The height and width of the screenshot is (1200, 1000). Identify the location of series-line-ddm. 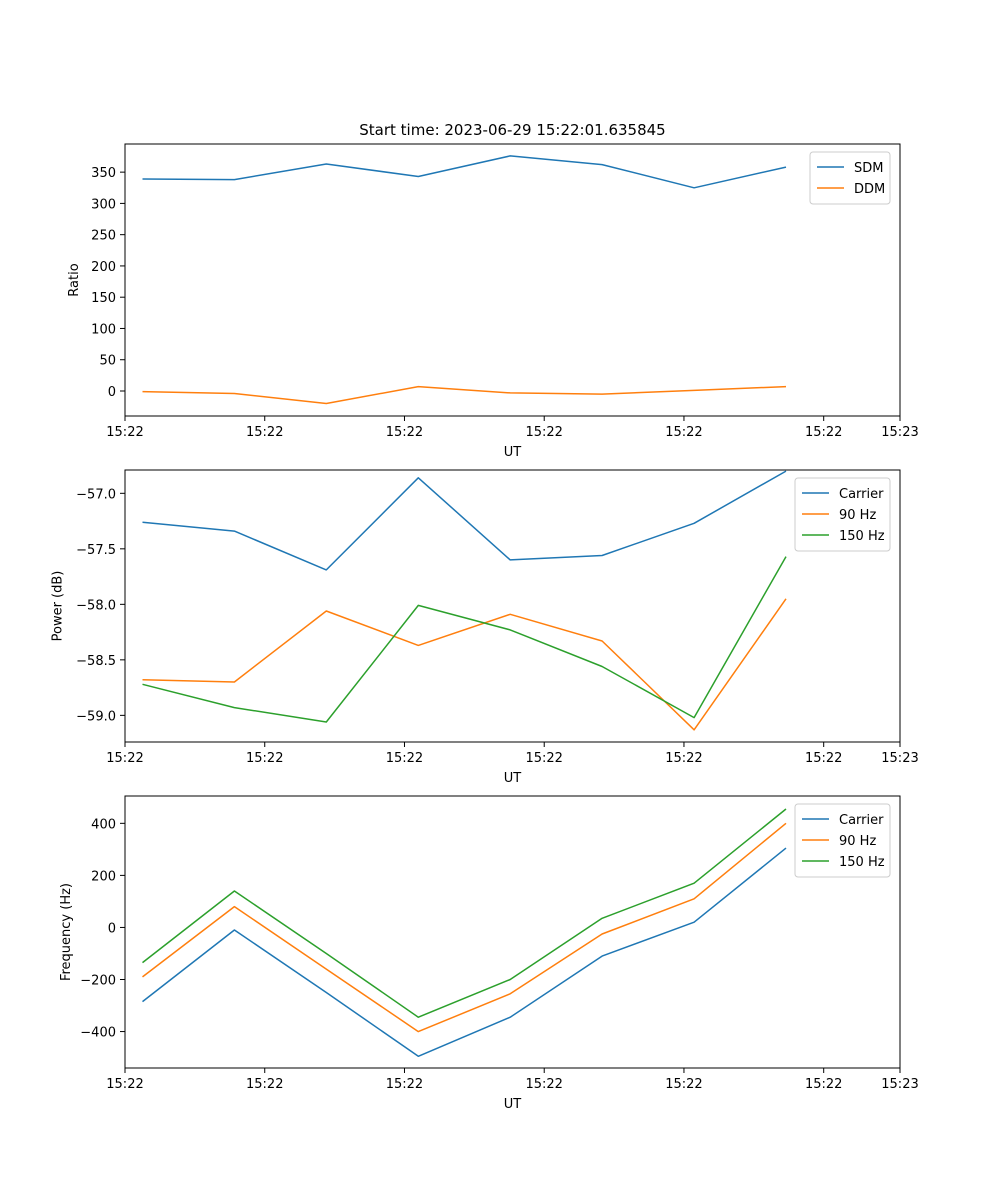
(464, 395).